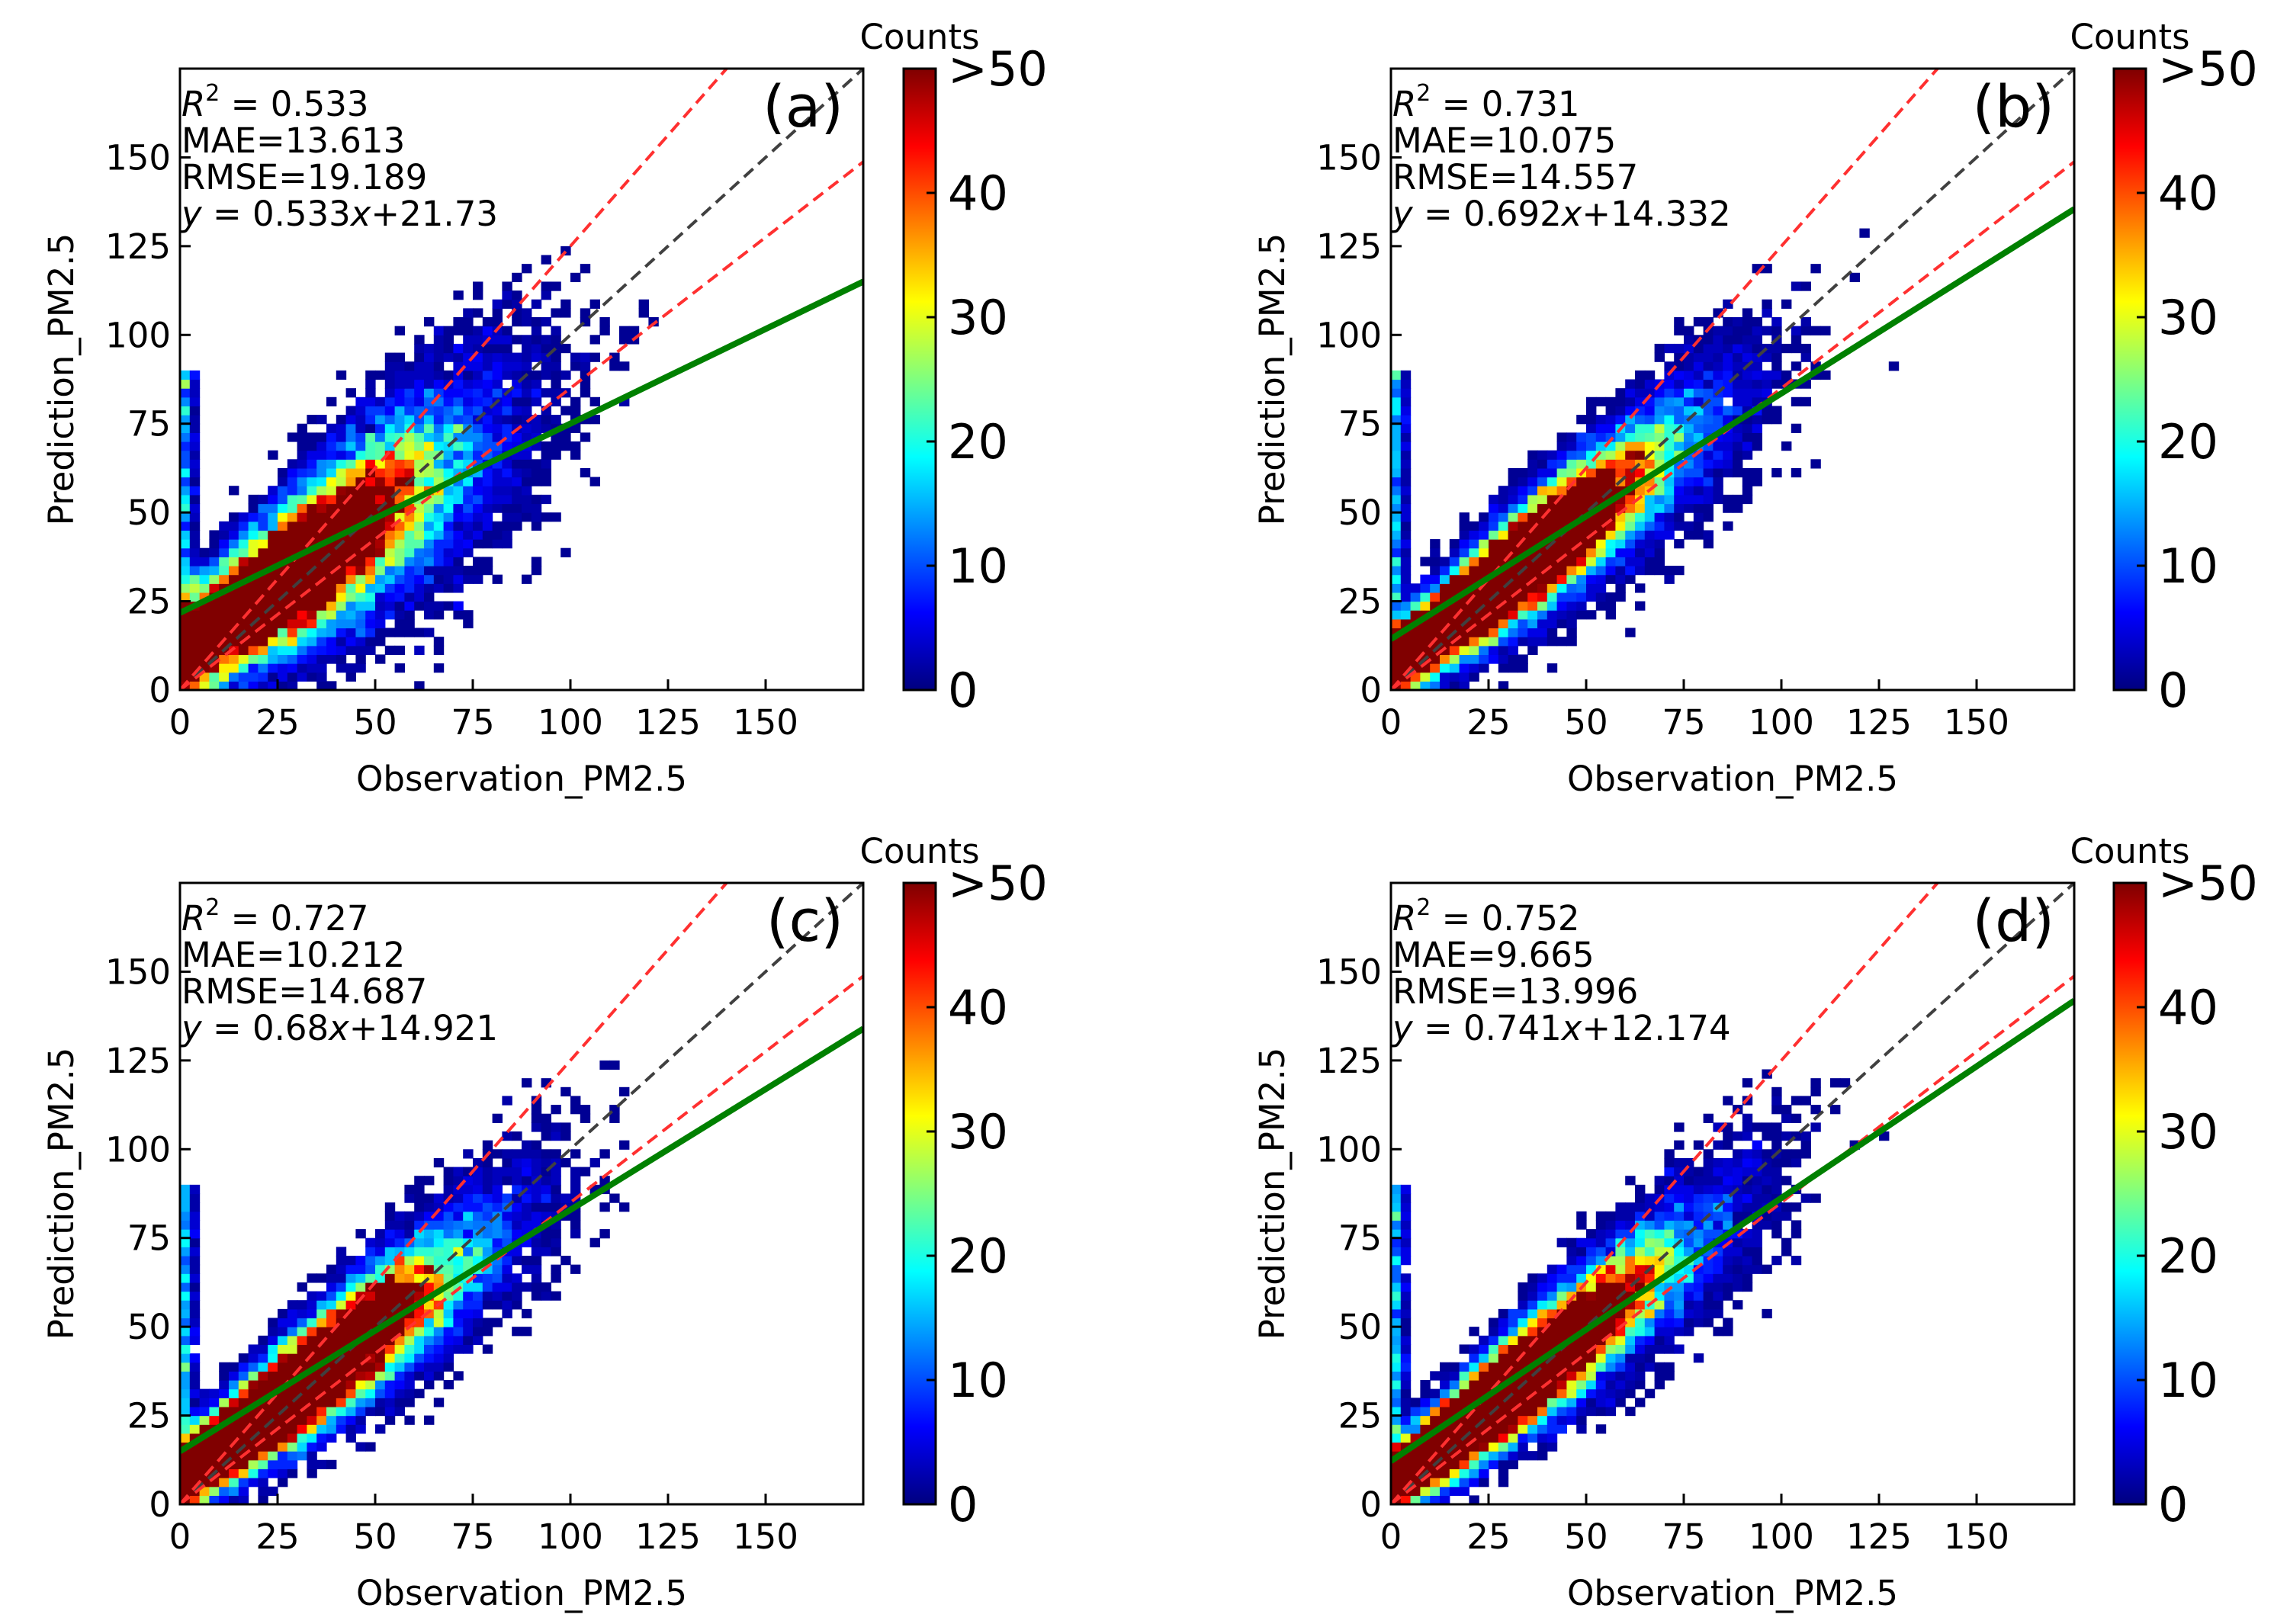  I want to click on fit-equation: y = 0.68x+14.921, so click(339, 1028).